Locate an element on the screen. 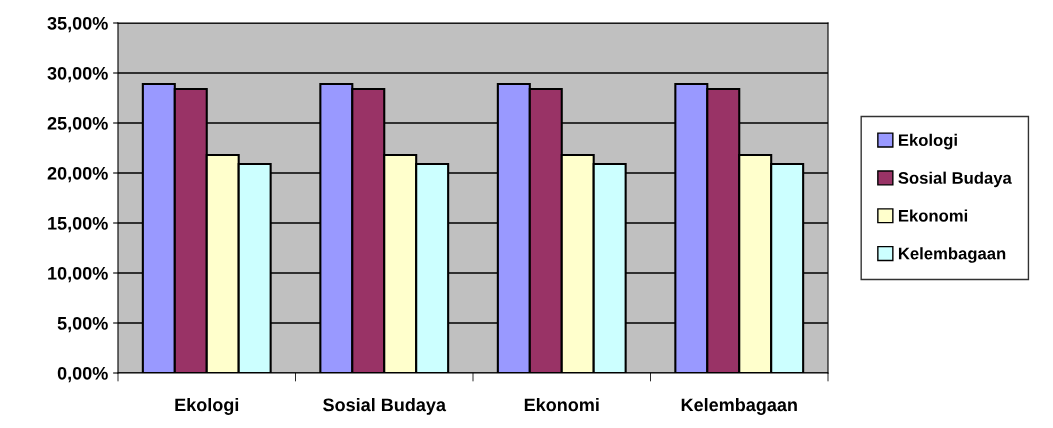 Image resolution: width=1053 pixels, height=428 pixels. y-tick-label: 35,00% is located at coordinates (77, 24).